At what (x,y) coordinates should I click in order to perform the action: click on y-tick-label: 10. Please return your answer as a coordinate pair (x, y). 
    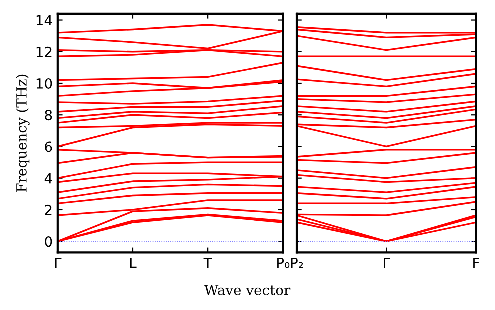
    Looking at the image, I should click on (44, 83).